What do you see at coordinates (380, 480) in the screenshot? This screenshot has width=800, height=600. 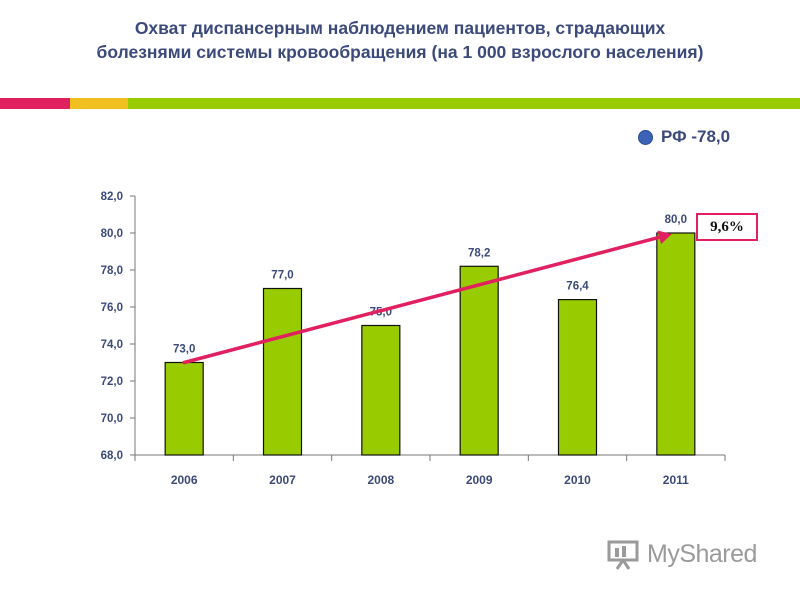 I see `category-label: 2008` at bounding box center [380, 480].